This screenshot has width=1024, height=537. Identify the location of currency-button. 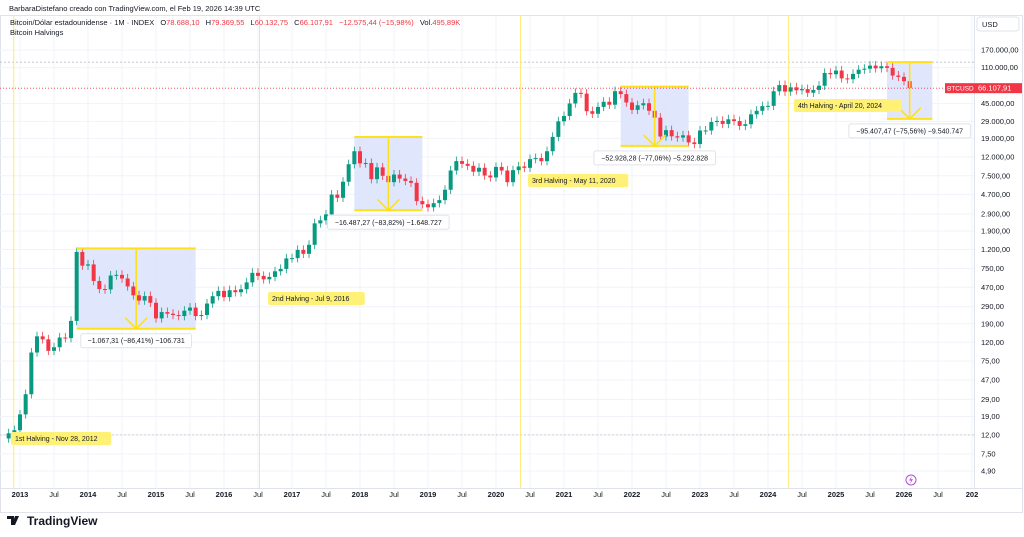
(998, 24).